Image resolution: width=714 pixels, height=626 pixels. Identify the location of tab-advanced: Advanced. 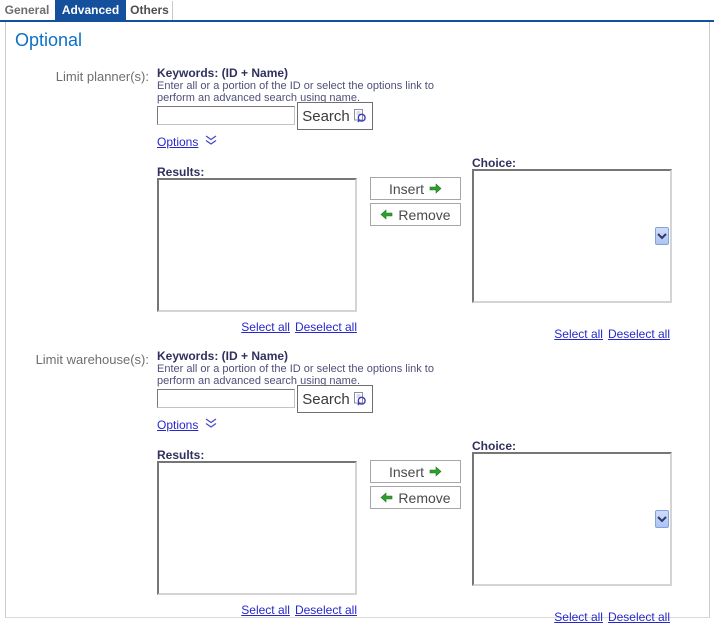
(90, 10).